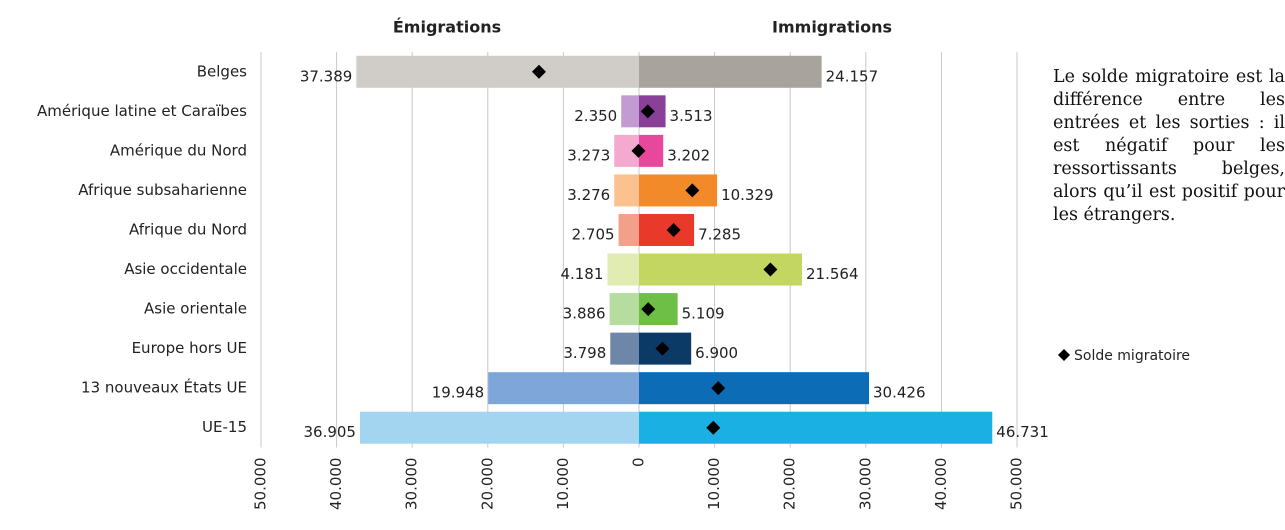  I want to click on category-label: Asie orientale, so click(195, 309).